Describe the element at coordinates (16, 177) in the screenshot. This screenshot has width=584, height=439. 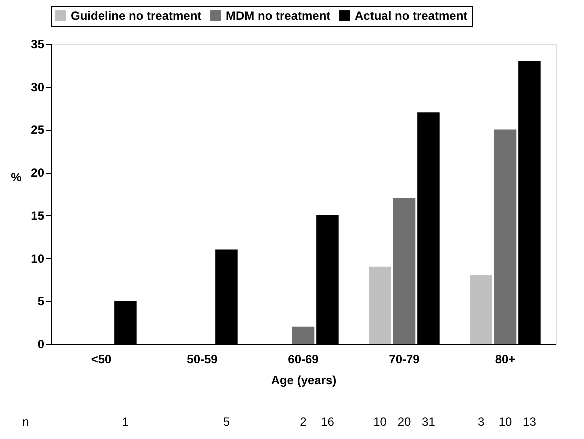
I see `y-axis-title: %` at that location.